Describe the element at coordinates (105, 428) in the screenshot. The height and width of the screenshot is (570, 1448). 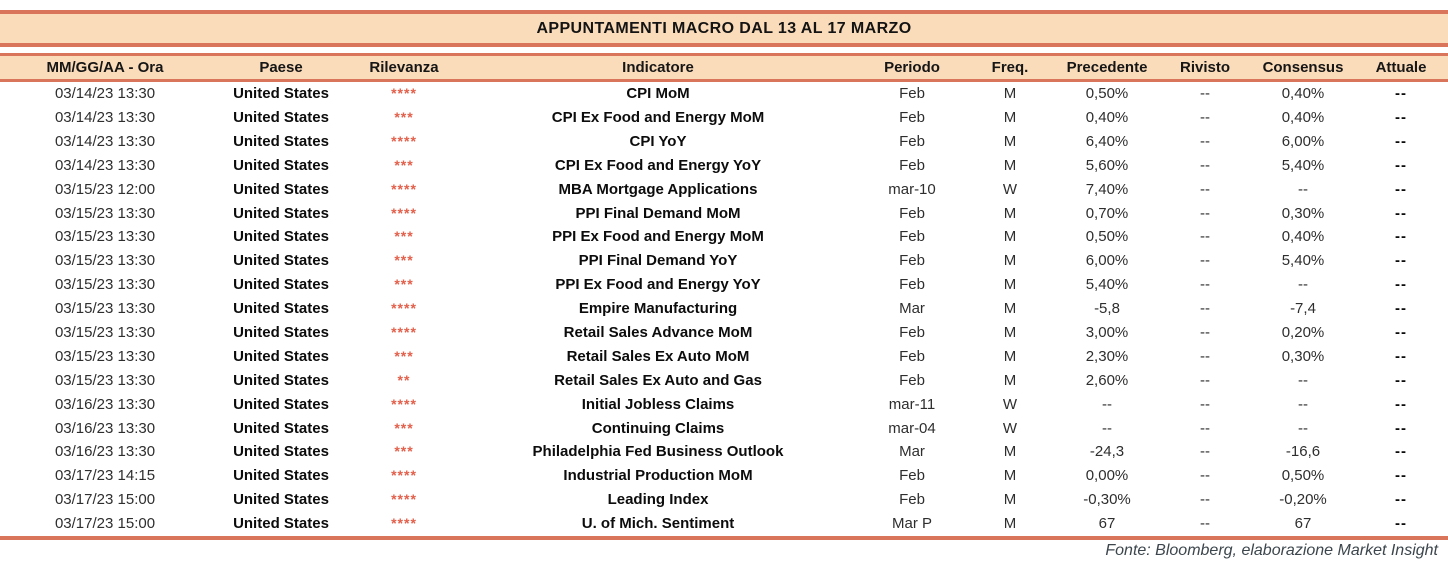
I see `cell-datetime: 03/16/23 13:30` at that location.